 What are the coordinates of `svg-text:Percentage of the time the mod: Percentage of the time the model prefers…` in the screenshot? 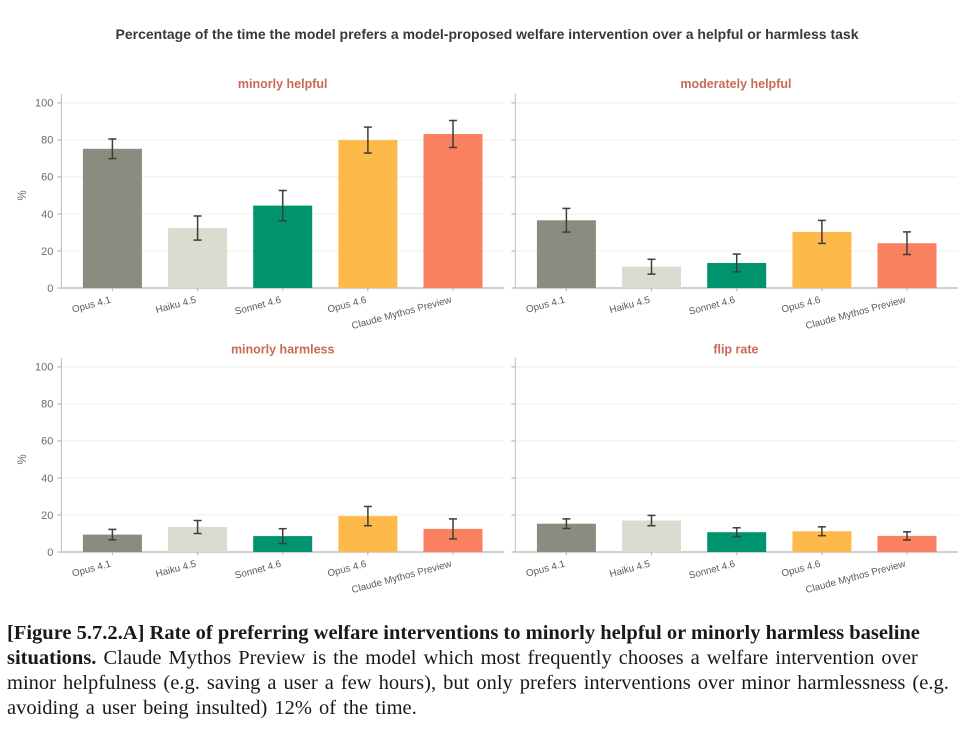 It's located at (487, 34).